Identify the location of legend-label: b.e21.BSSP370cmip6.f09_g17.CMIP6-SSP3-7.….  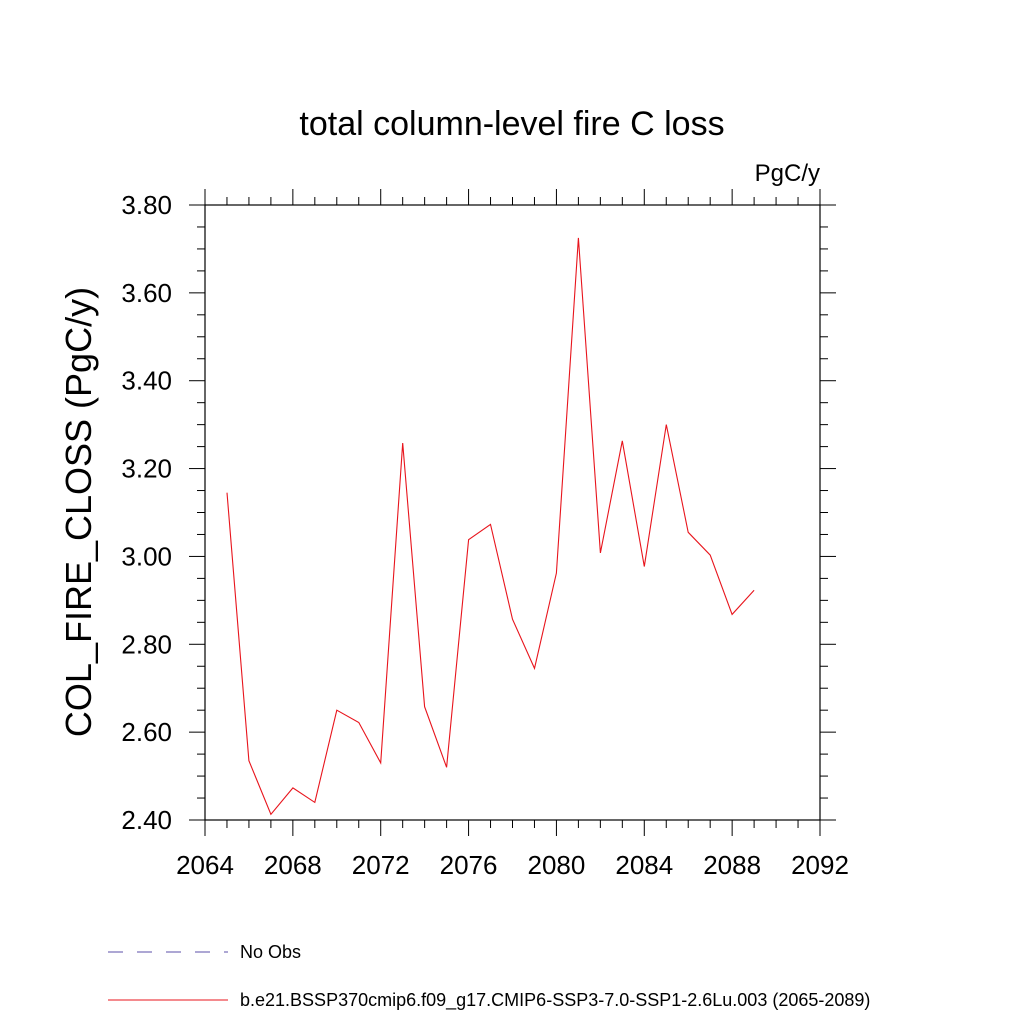
(555, 1000).